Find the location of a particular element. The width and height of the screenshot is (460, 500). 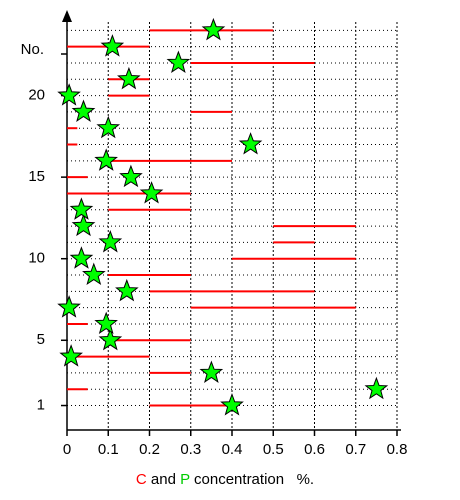

y-tick-label: 1 is located at coordinates (41, 404).